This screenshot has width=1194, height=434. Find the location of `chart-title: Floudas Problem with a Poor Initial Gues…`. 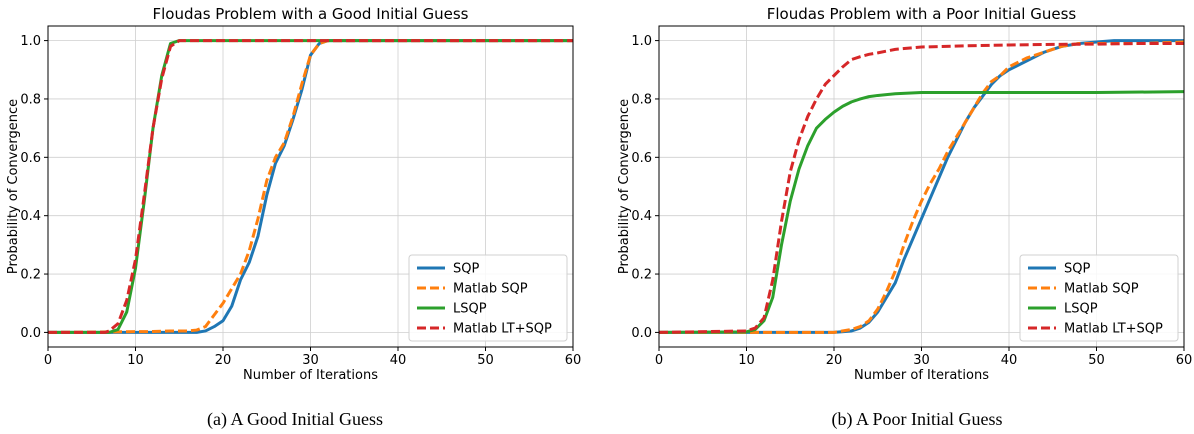

chart-title: Floudas Problem with a Poor Initial Gues… is located at coordinates (922, 14).